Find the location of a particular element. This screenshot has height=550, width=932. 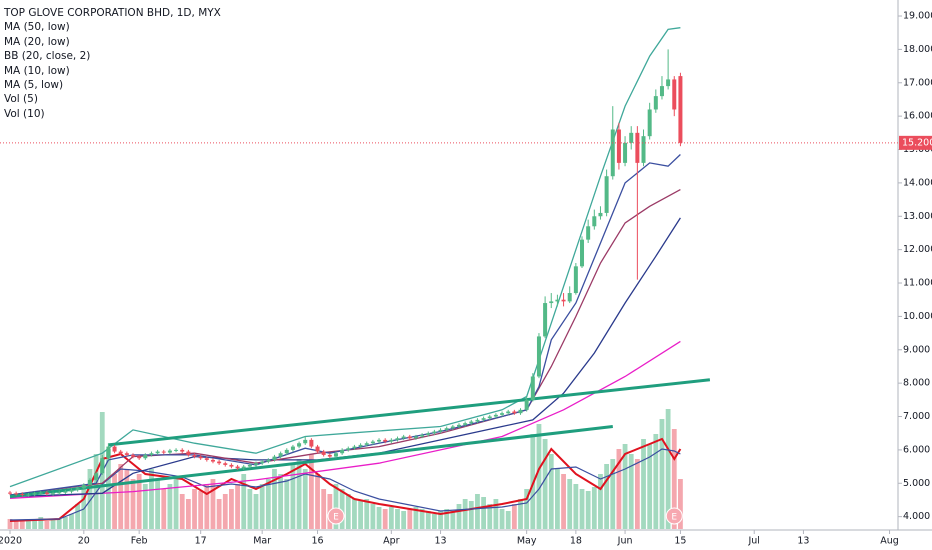

y-tick-label: 8.000 is located at coordinates (916, 383).